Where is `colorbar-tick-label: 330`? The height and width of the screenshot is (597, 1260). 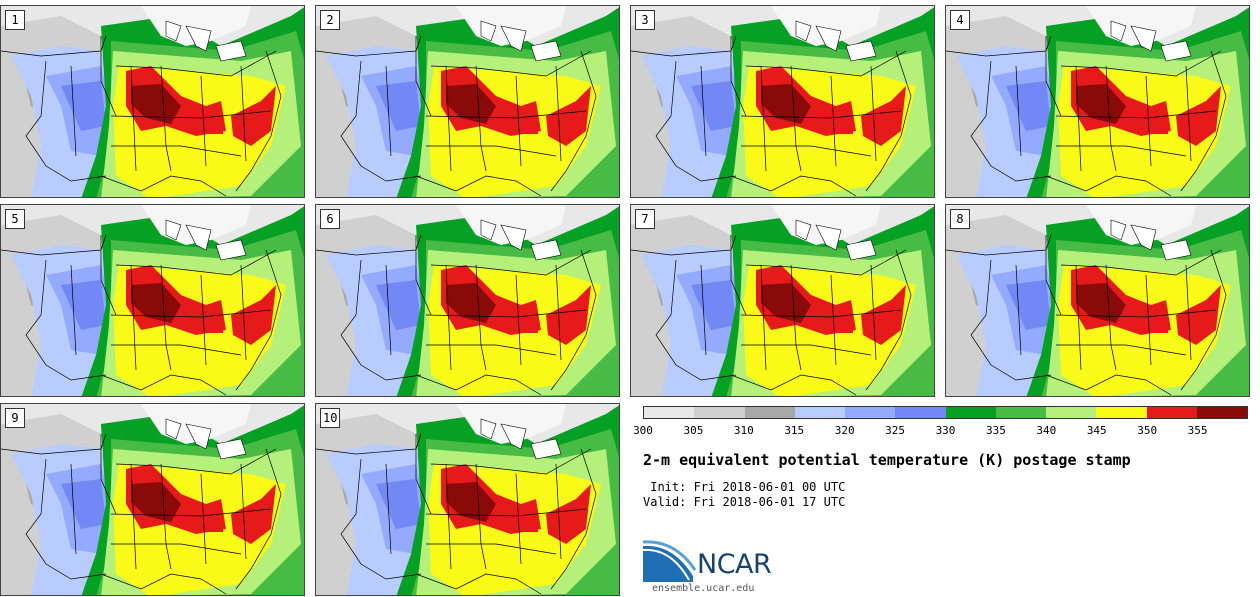
colorbar-tick-label: 330 is located at coordinates (945, 430).